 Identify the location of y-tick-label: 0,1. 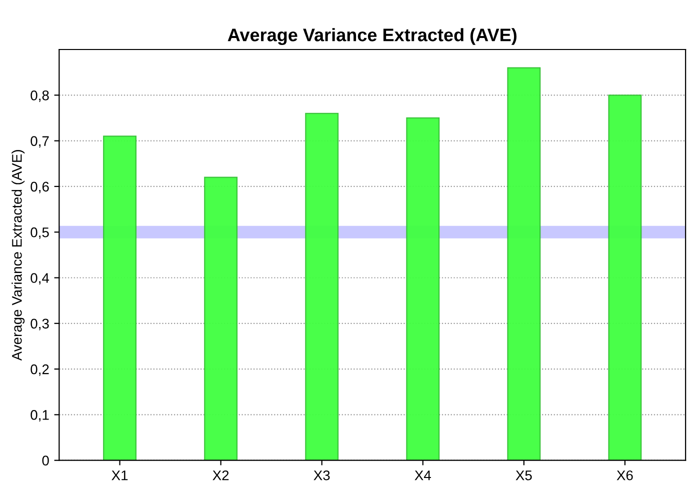
(39, 416).